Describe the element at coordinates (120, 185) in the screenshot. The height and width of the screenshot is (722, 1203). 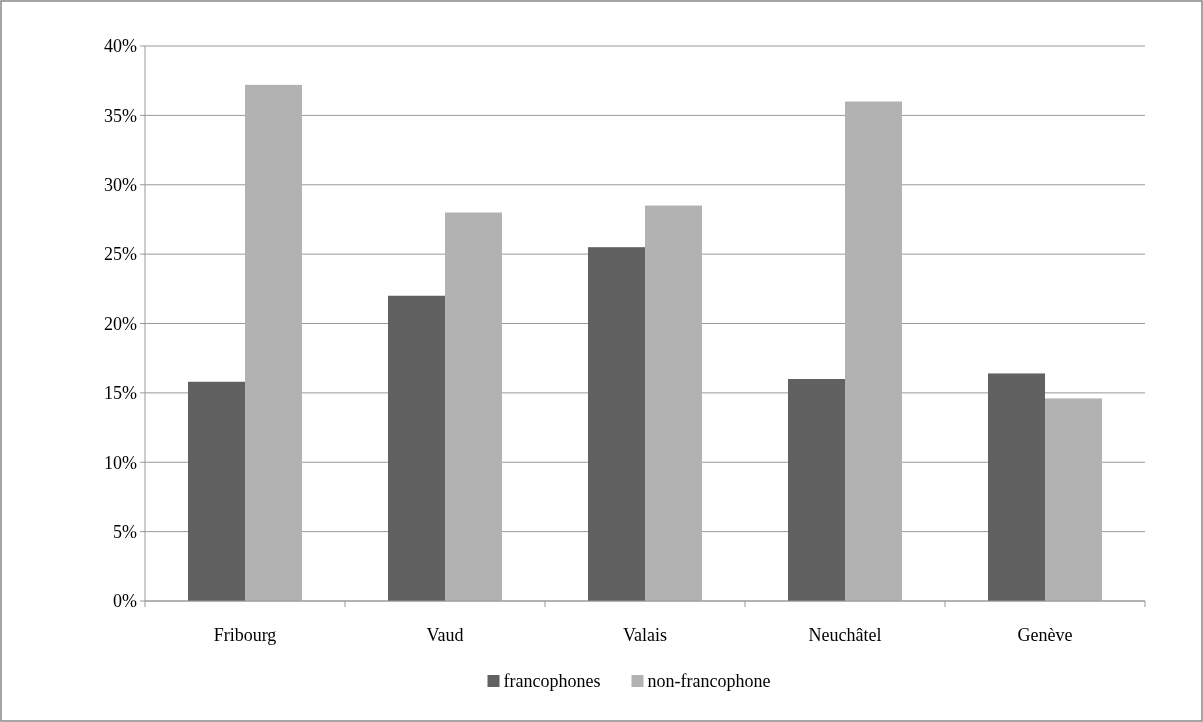
I see `y-tick-label: 30%` at that location.